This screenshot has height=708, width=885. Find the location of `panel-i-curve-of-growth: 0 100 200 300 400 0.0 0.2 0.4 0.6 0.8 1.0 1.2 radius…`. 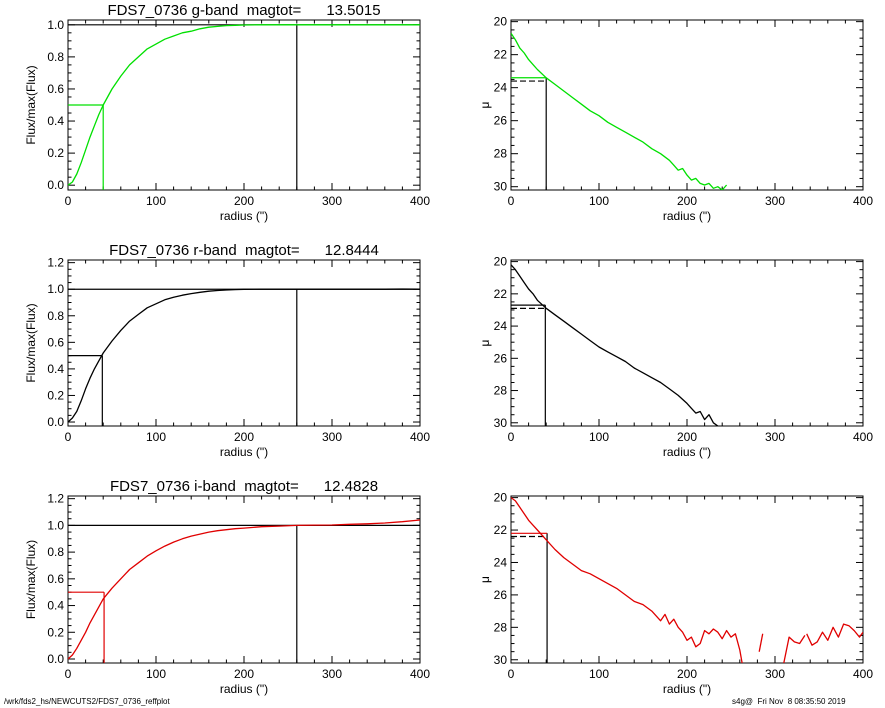

panel-i-curve-of-growth: 0 100 200 300 400 0.0 0.2 0.4 0.6 0.8 1.0 1.2 radius… is located at coordinates (227, 587).